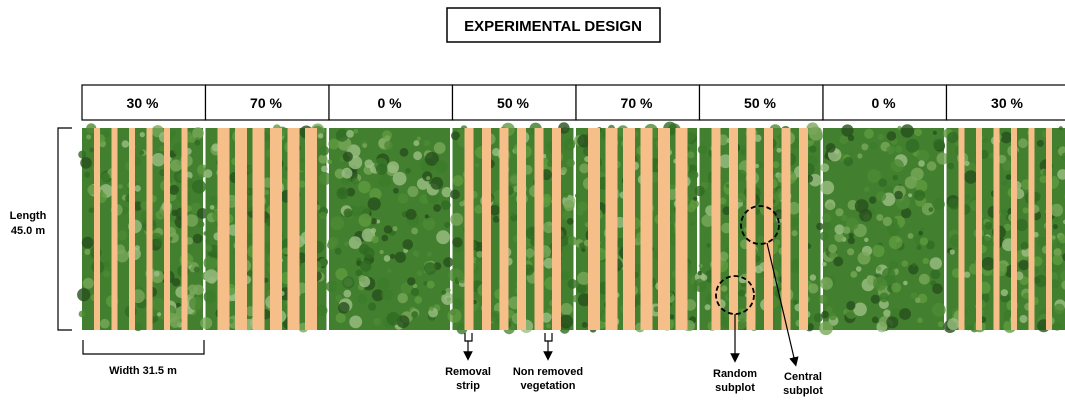 The width and height of the screenshot is (1065, 403). Describe the element at coordinates (803, 377) in the screenshot. I see `annotation: Central` at that location.